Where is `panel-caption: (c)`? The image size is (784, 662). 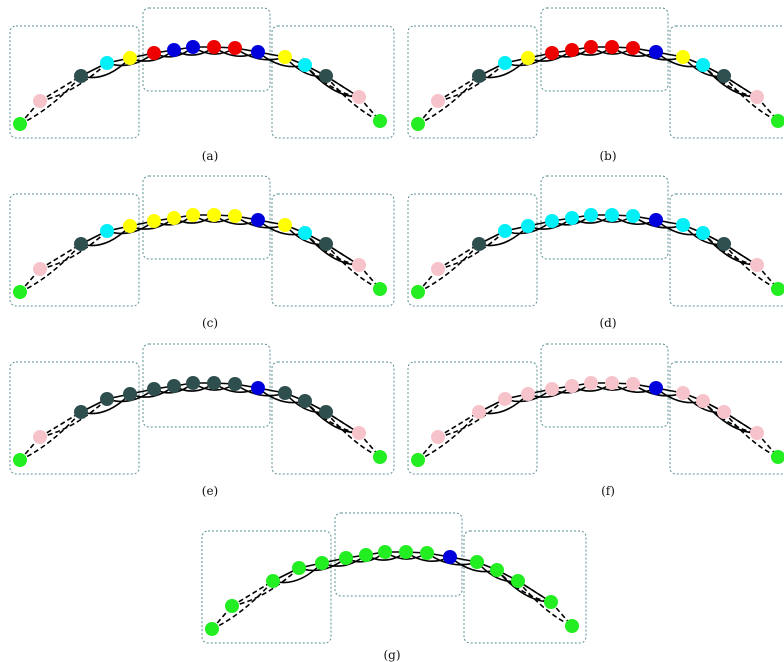 panel-caption: (c) is located at coordinates (210, 323).